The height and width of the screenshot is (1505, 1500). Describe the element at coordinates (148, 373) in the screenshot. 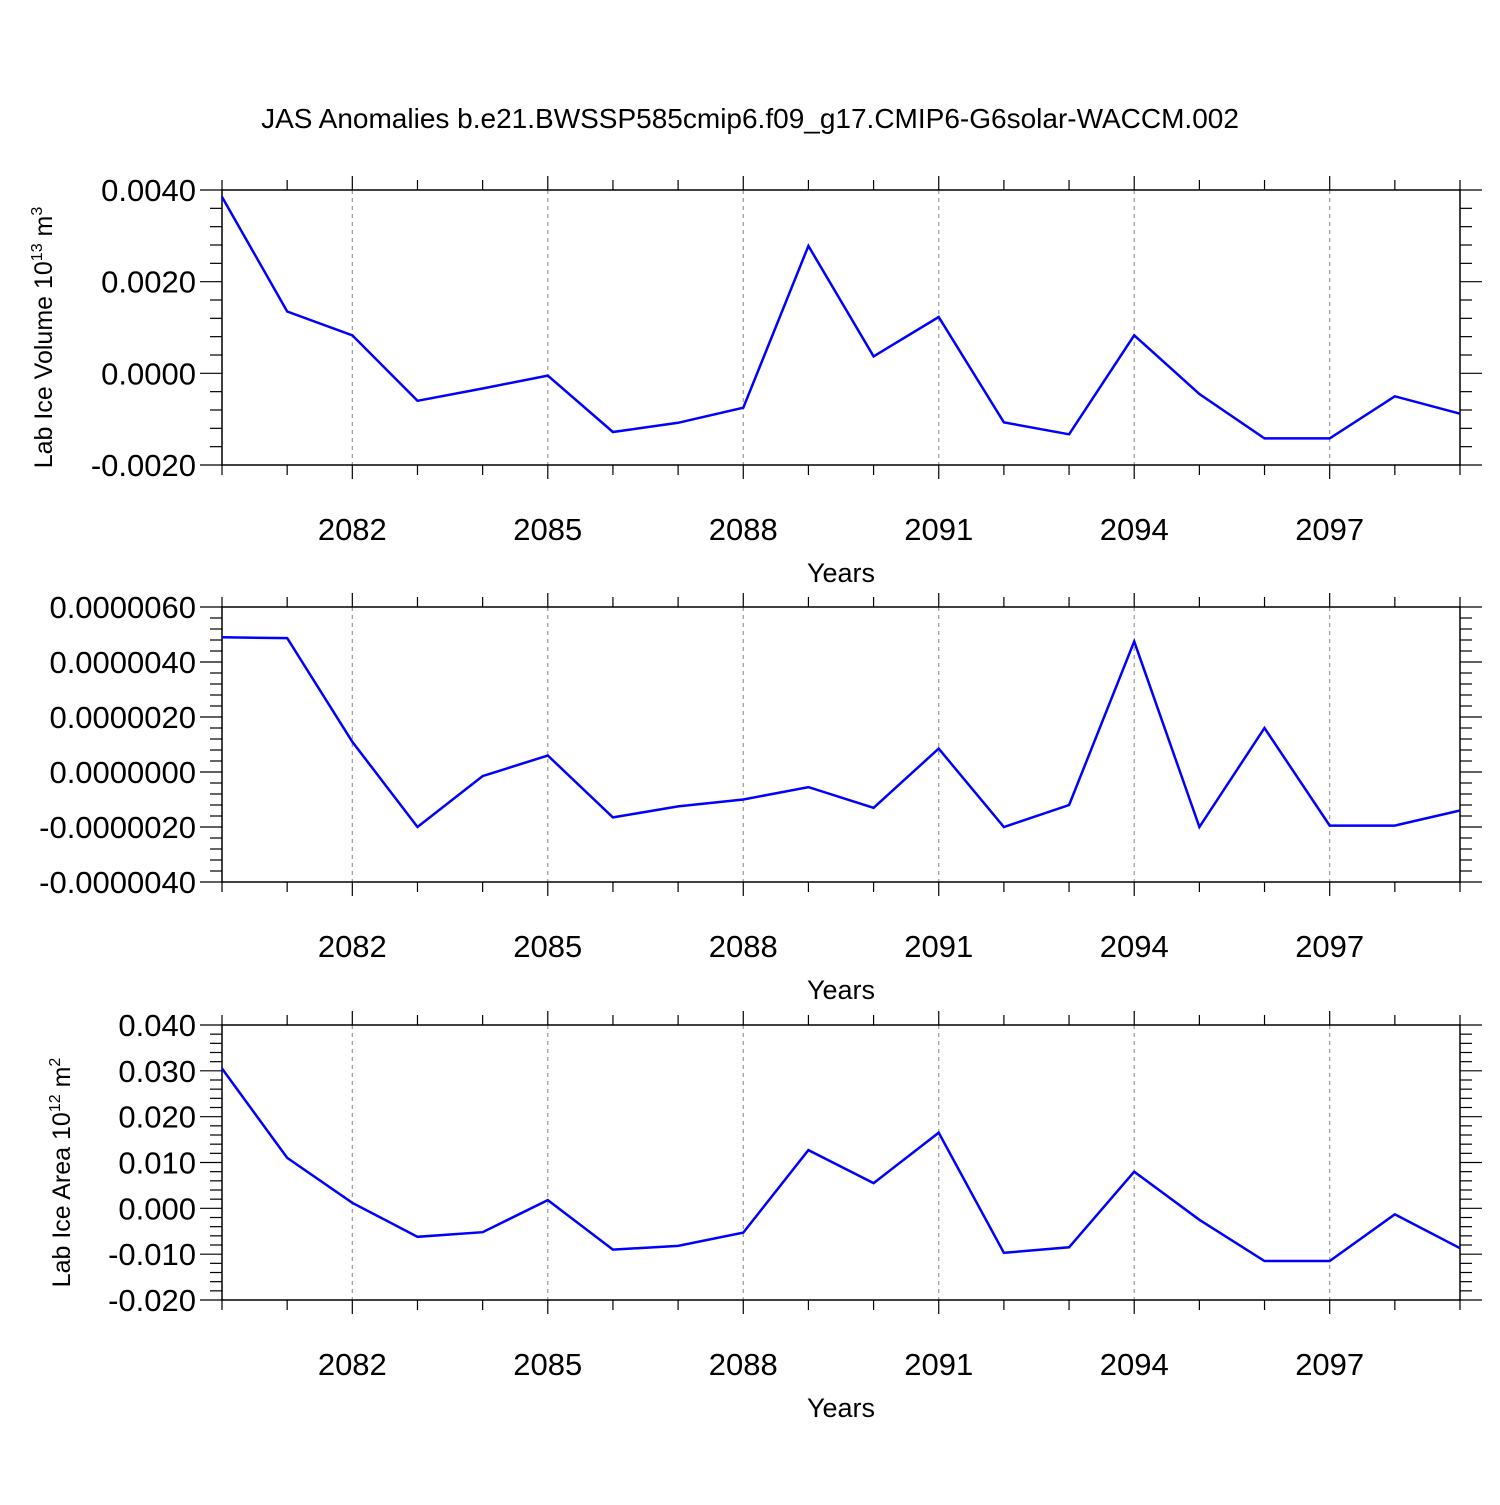

I see `y-tick-label: 0.0000` at that location.